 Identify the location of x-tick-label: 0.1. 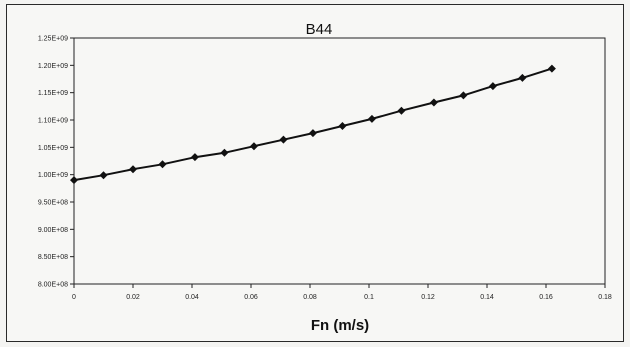
(369, 297).